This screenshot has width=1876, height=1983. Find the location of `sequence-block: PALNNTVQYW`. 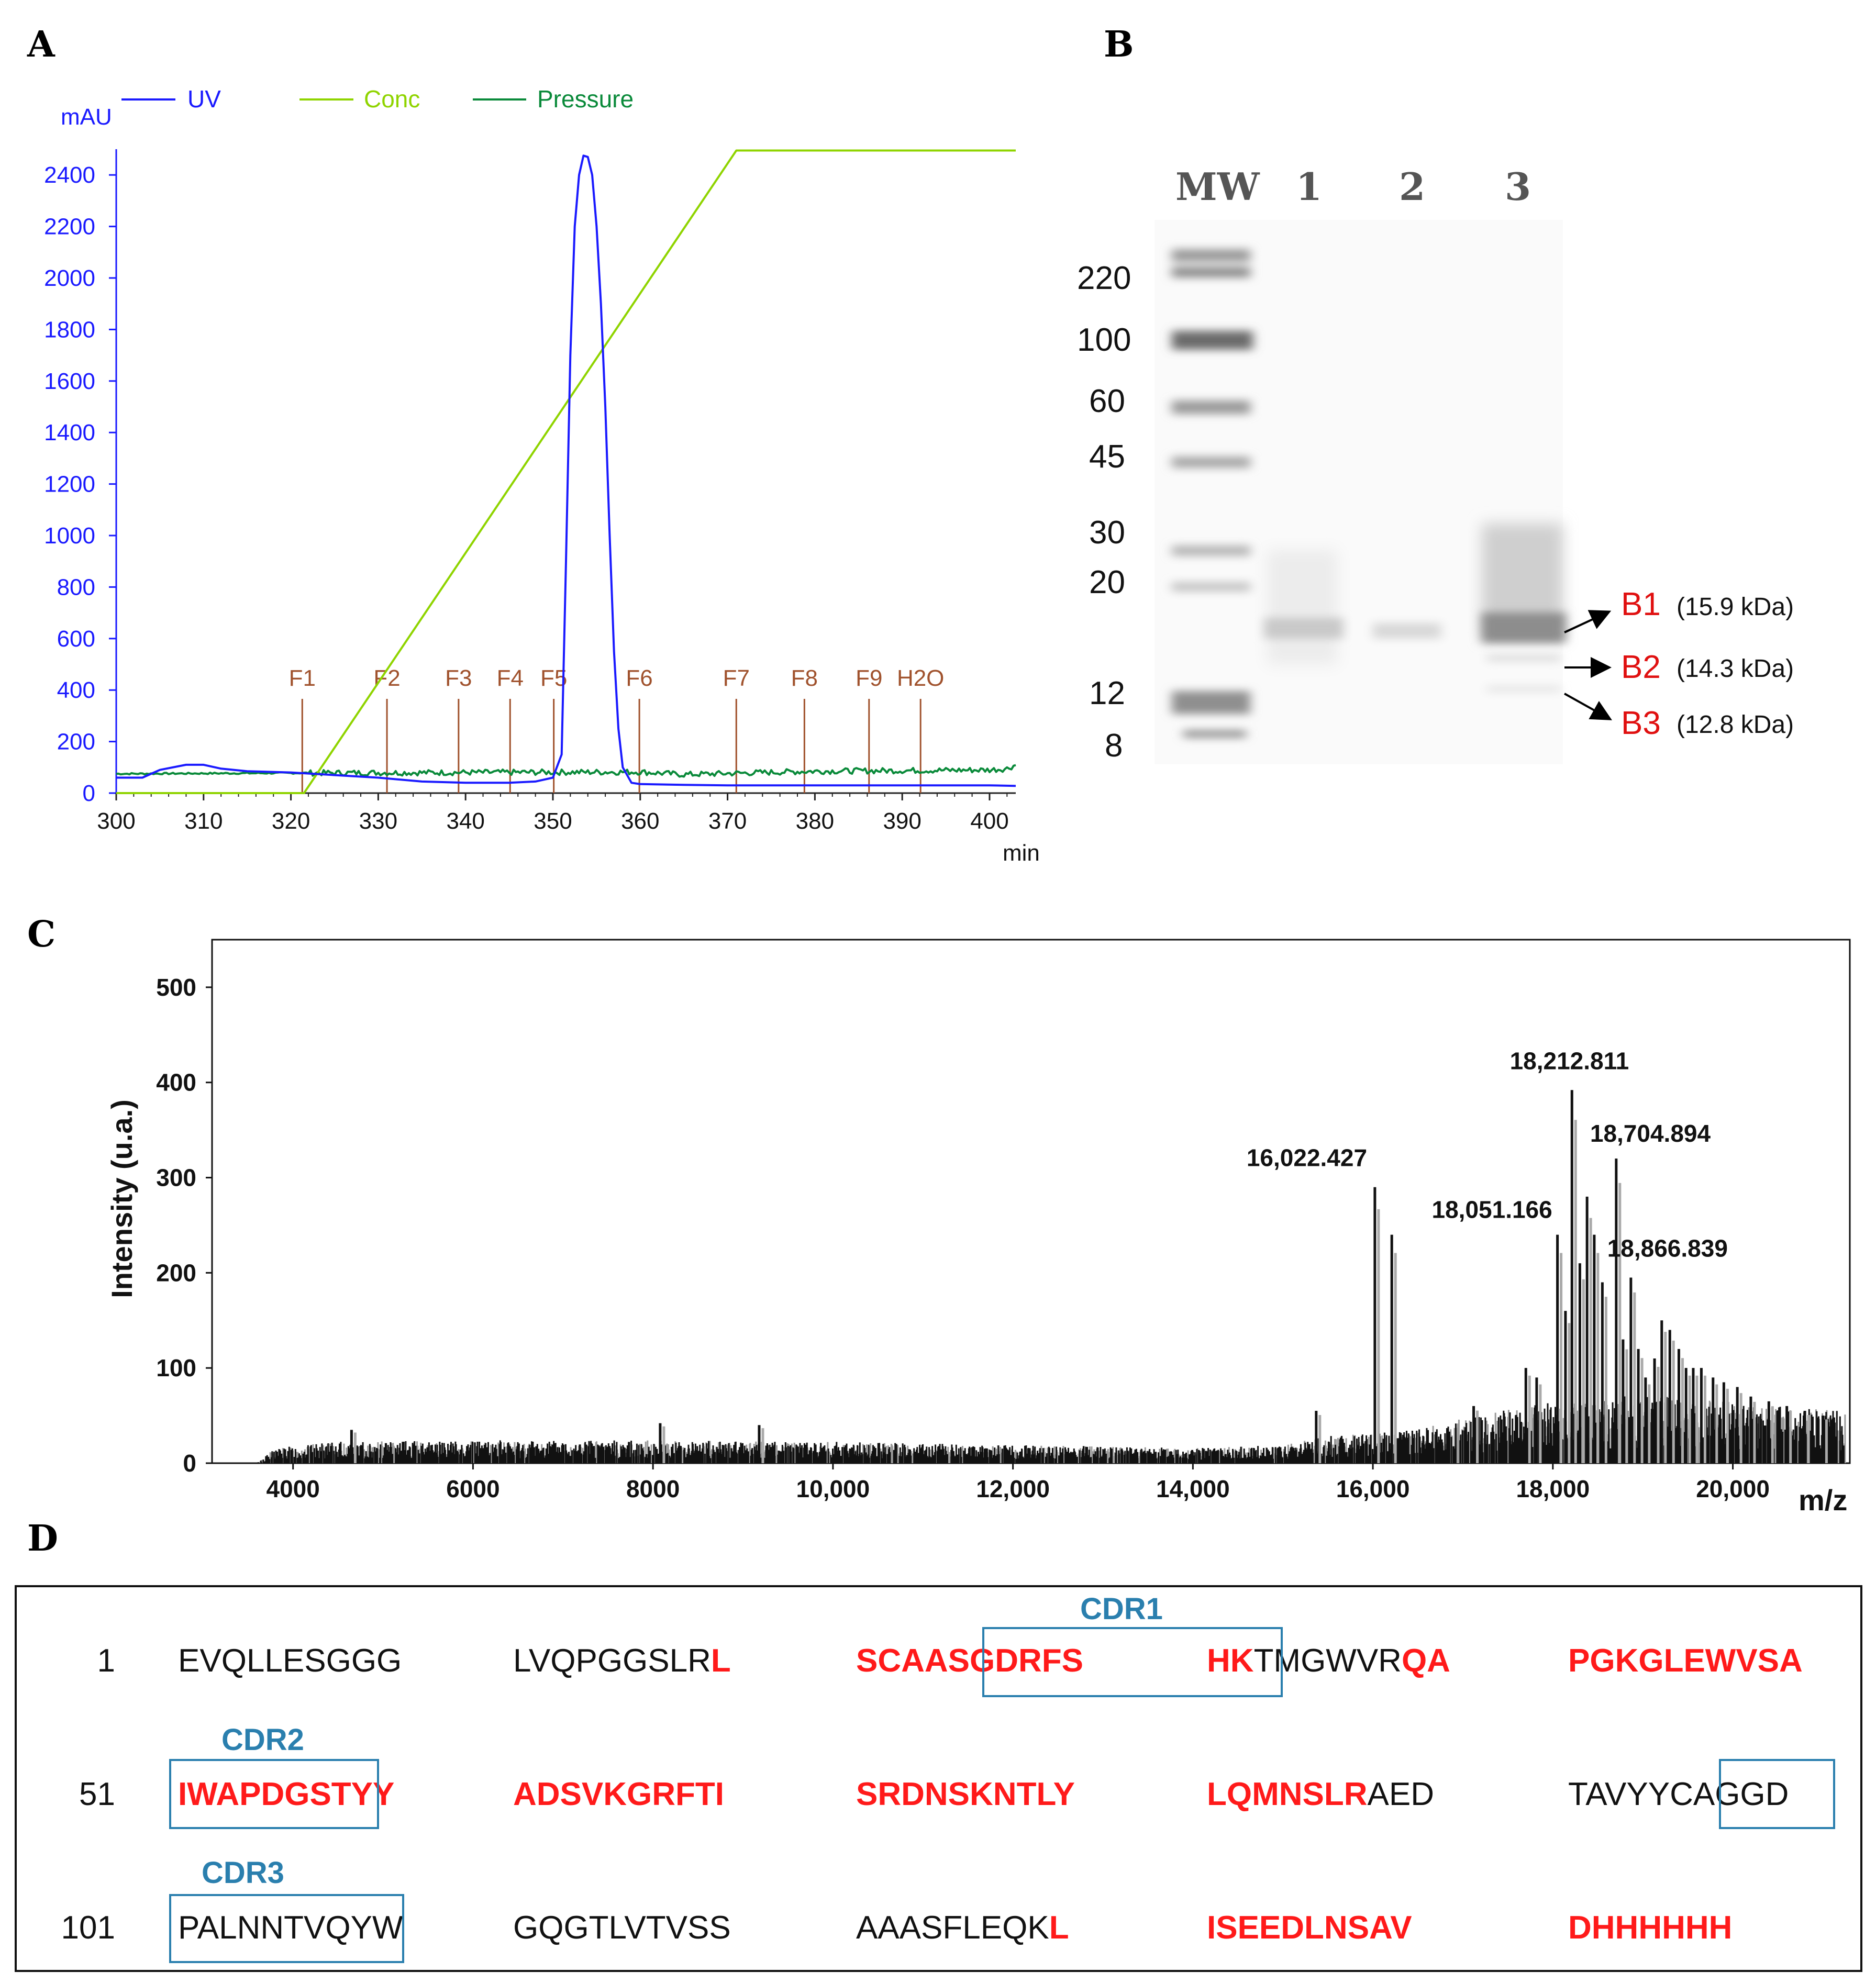

sequence-block: PALNNTVQYW is located at coordinates (290, 1928).